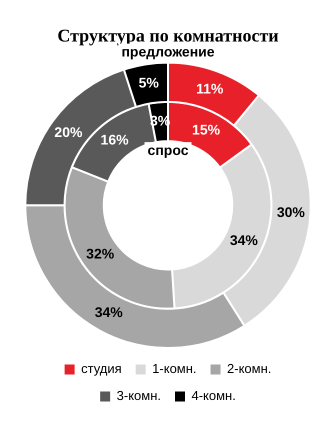  Describe the element at coordinates (206, 129) in the screenshot. I see `data-label: 15%` at that location.